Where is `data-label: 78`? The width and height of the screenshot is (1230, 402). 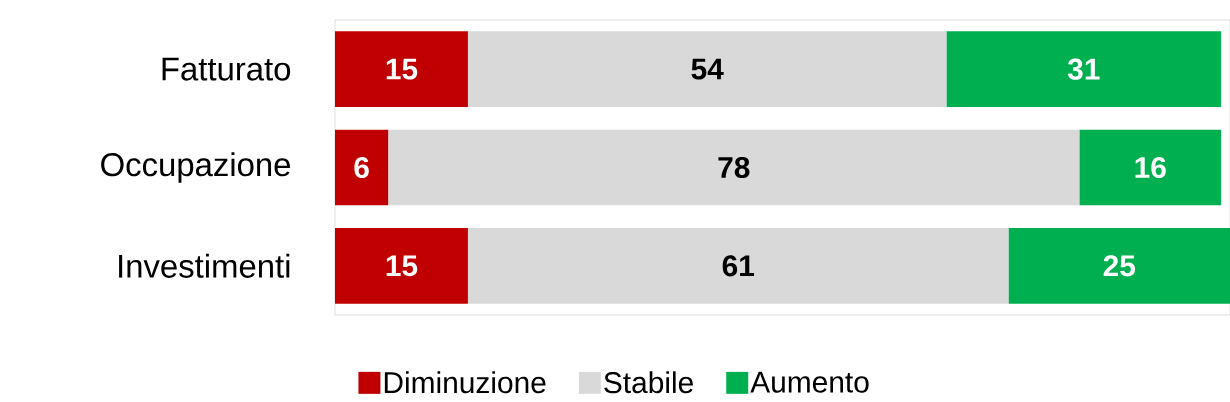 data-label: 78 is located at coordinates (734, 167).